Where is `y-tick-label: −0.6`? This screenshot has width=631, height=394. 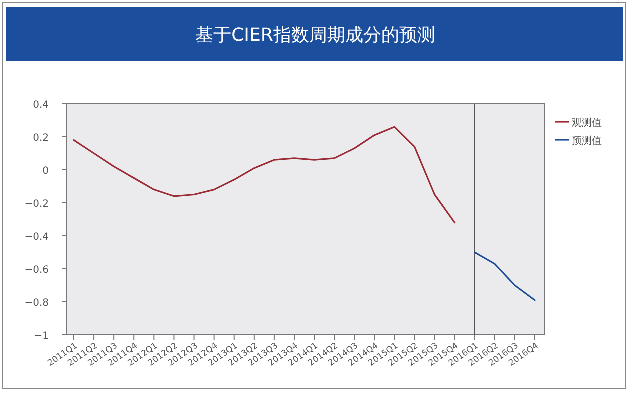 y-tick-label: −0.6 is located at coordinates (36, 270).